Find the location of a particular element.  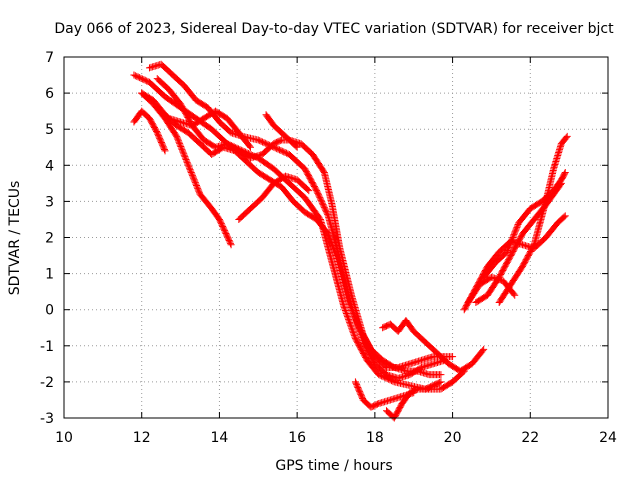

y-axis-label: SDTVAR / TECUs is located at coordinates (15, 238).